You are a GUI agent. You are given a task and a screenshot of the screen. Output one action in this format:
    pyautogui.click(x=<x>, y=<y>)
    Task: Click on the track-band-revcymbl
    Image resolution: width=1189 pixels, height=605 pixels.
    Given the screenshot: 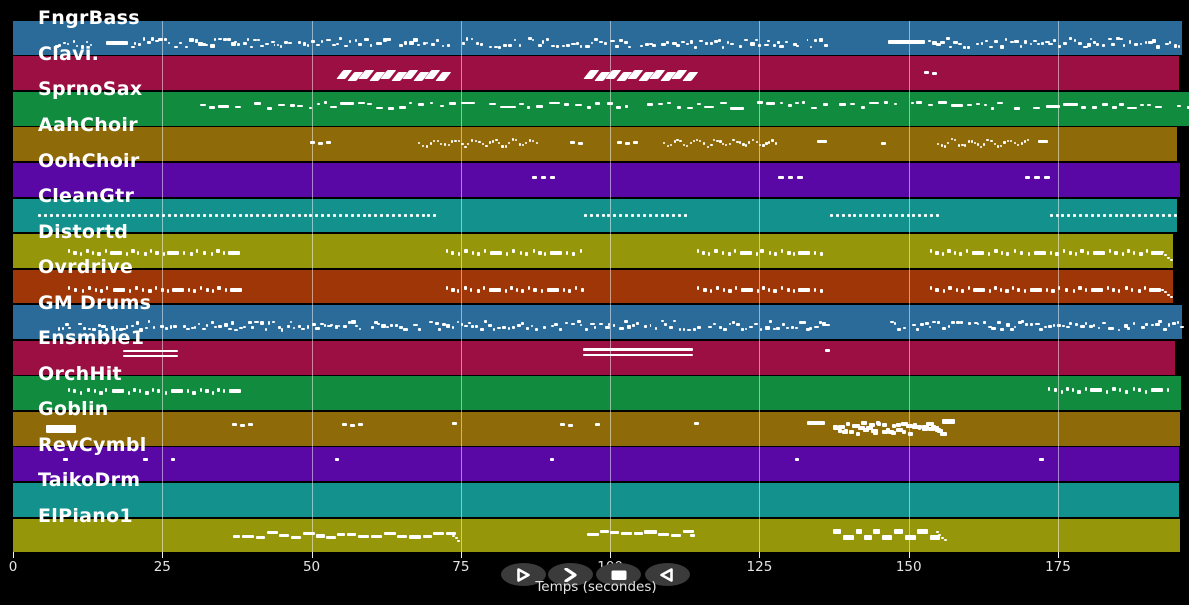 What is the action you would take?
    pyautogui.click(x=596, y=464)
    